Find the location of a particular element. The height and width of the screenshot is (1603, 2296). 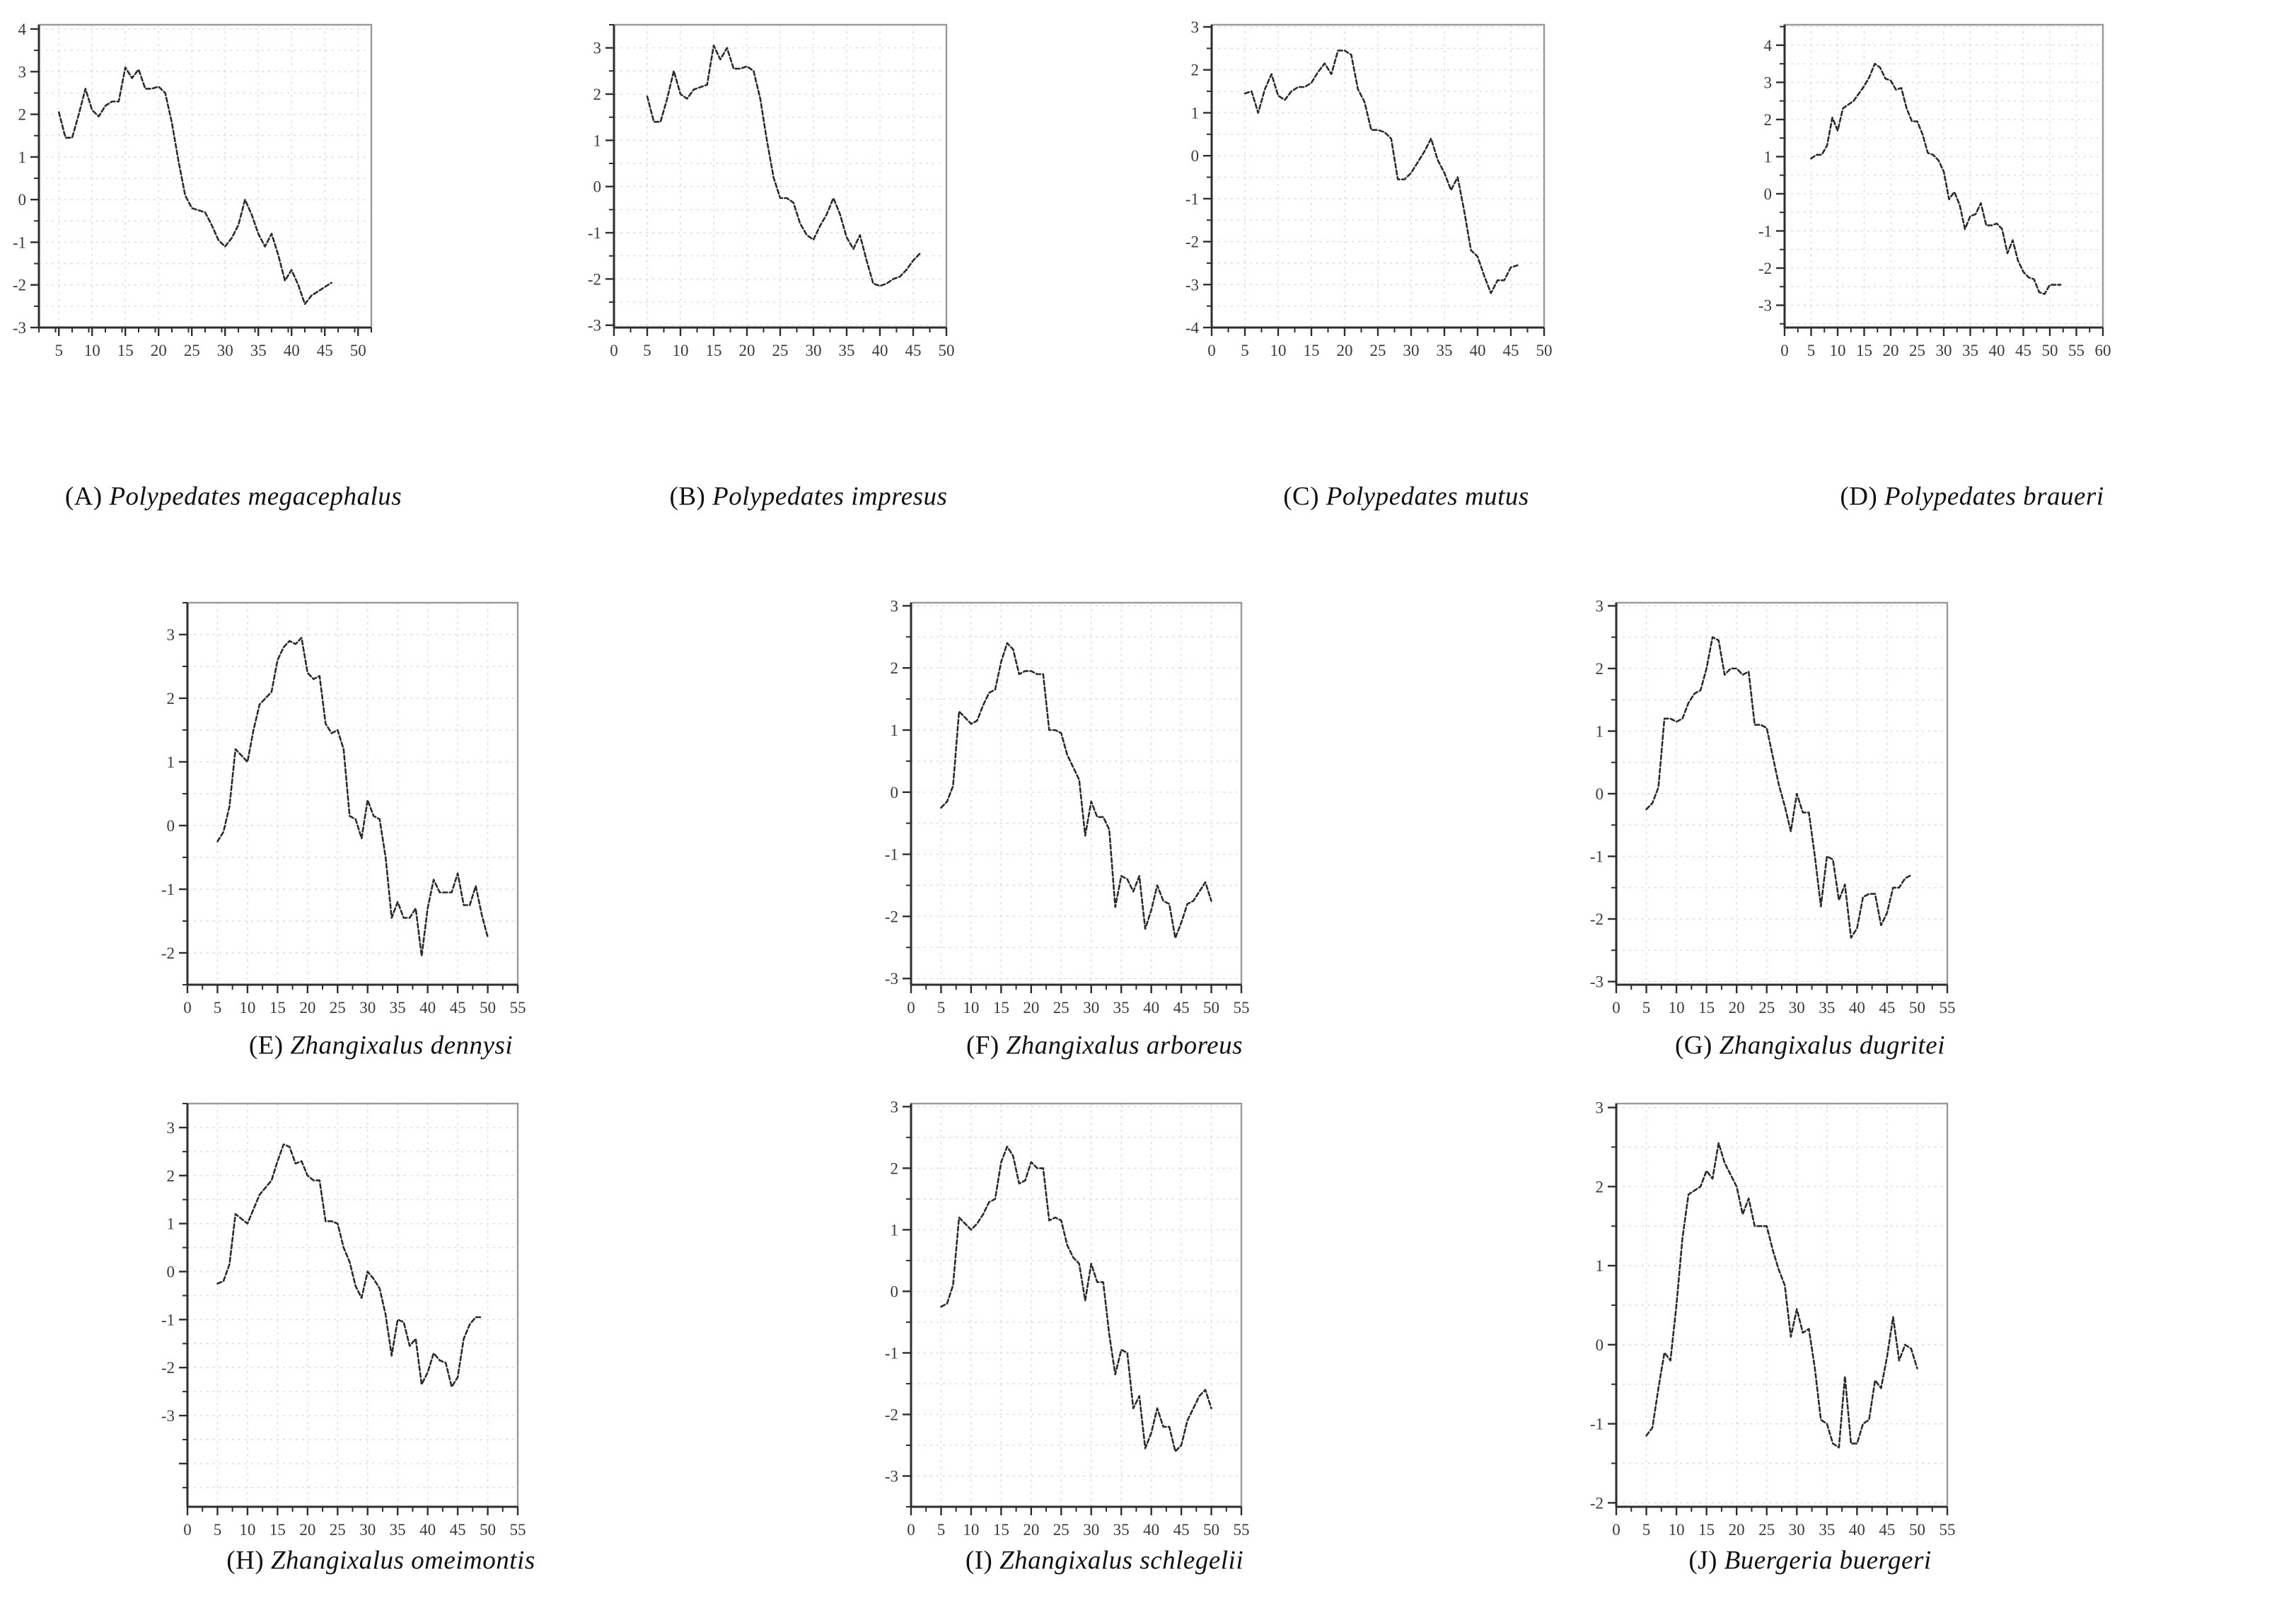

caption-species-name: Zhangixalus schlegelii is located at coordinates (1121, 1560).